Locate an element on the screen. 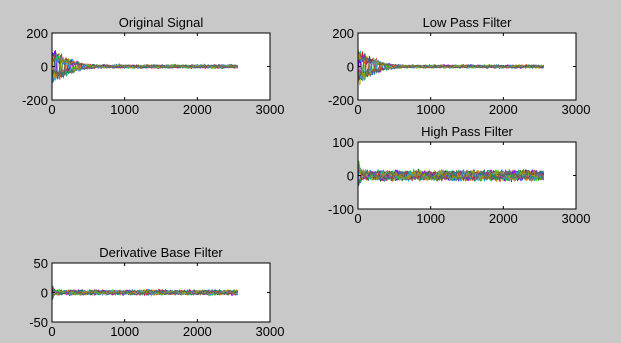 The width and height of the screenshot is (621, 343). chart-title: Derivative Base Filter is located at coordinates (161, 252).